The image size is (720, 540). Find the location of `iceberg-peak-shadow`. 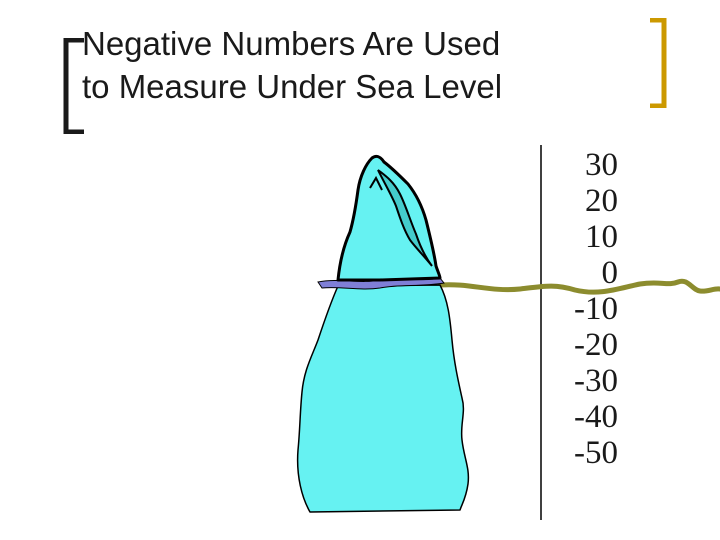

iceberg-peak-shadow is located at coordinates (405, 218).